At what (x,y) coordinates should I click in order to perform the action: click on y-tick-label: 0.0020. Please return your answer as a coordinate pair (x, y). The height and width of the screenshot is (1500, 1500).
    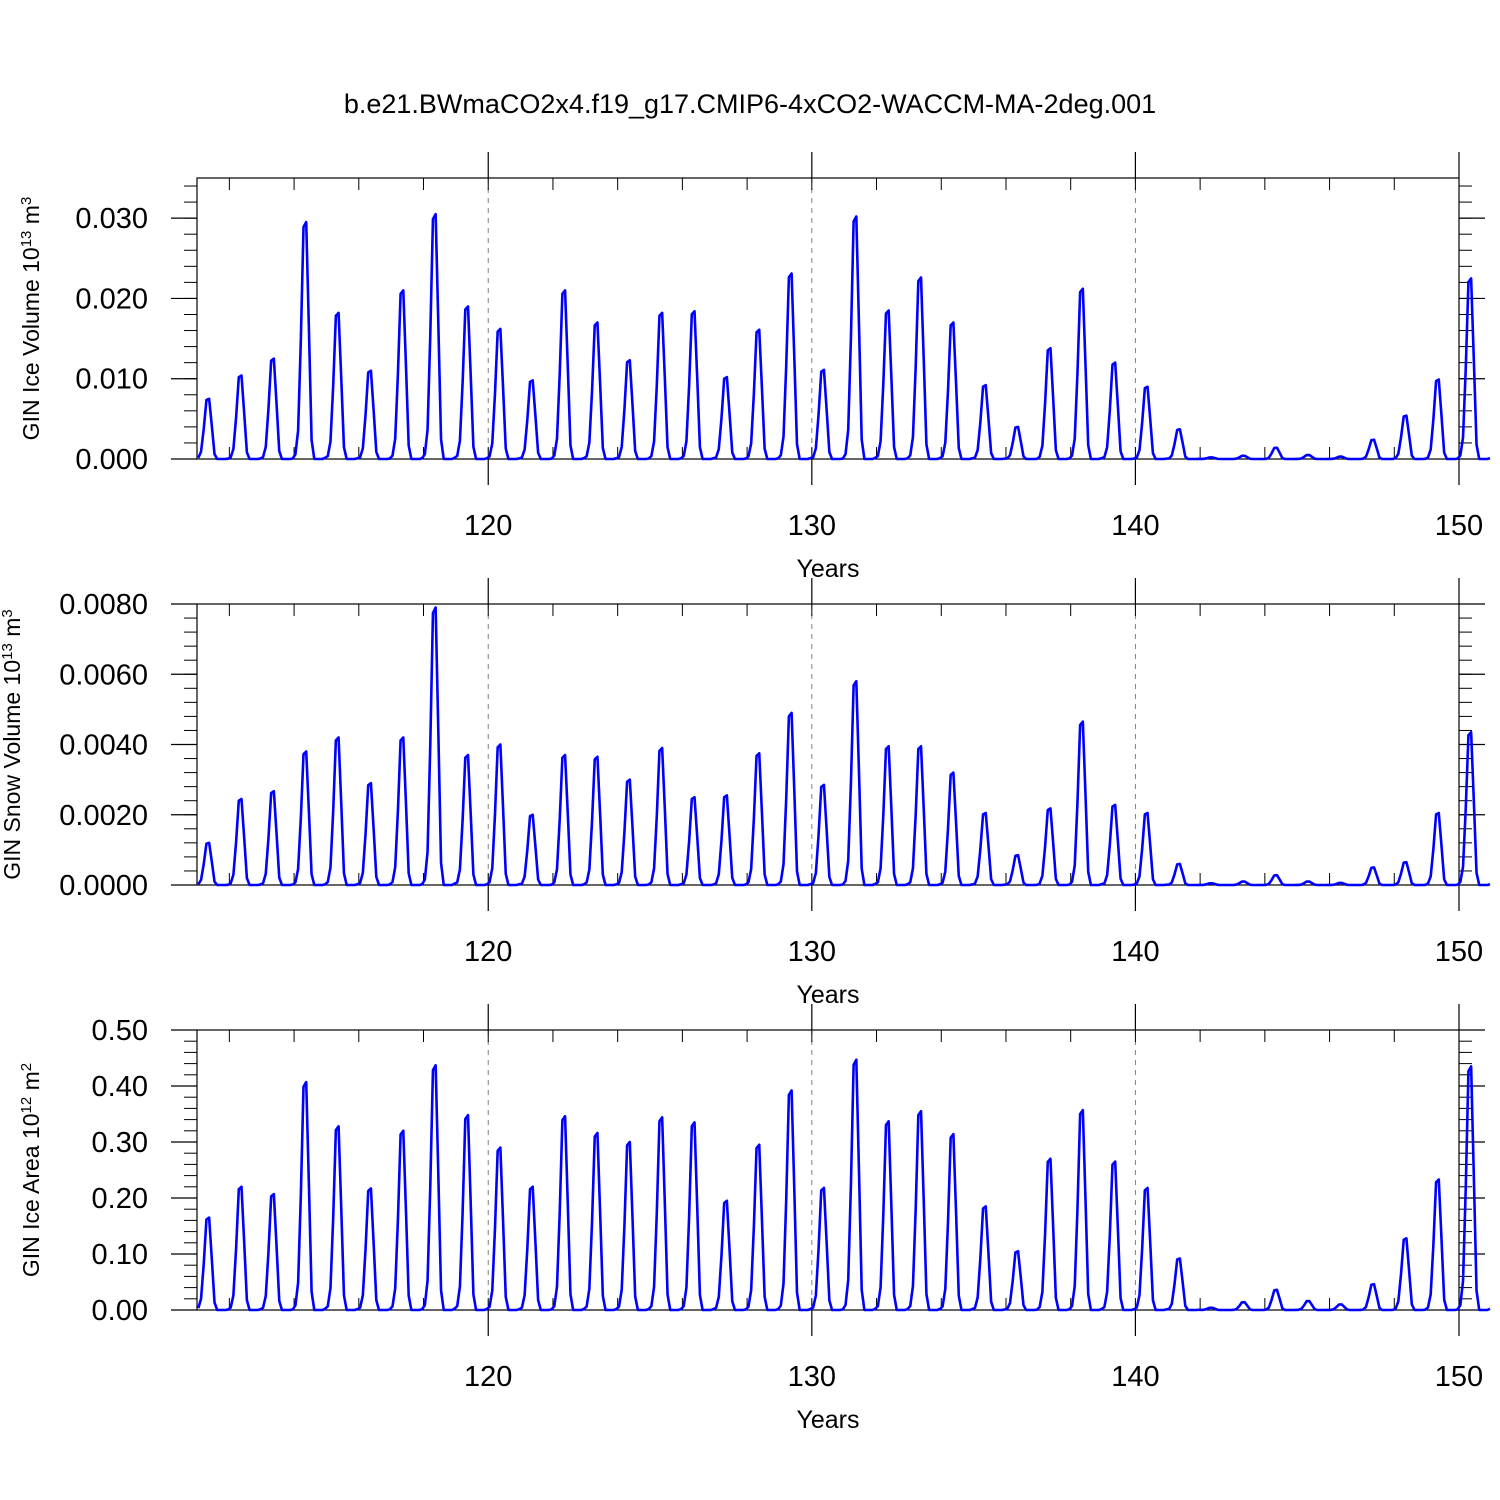
    Looking at the image, I should click on (103, 816).